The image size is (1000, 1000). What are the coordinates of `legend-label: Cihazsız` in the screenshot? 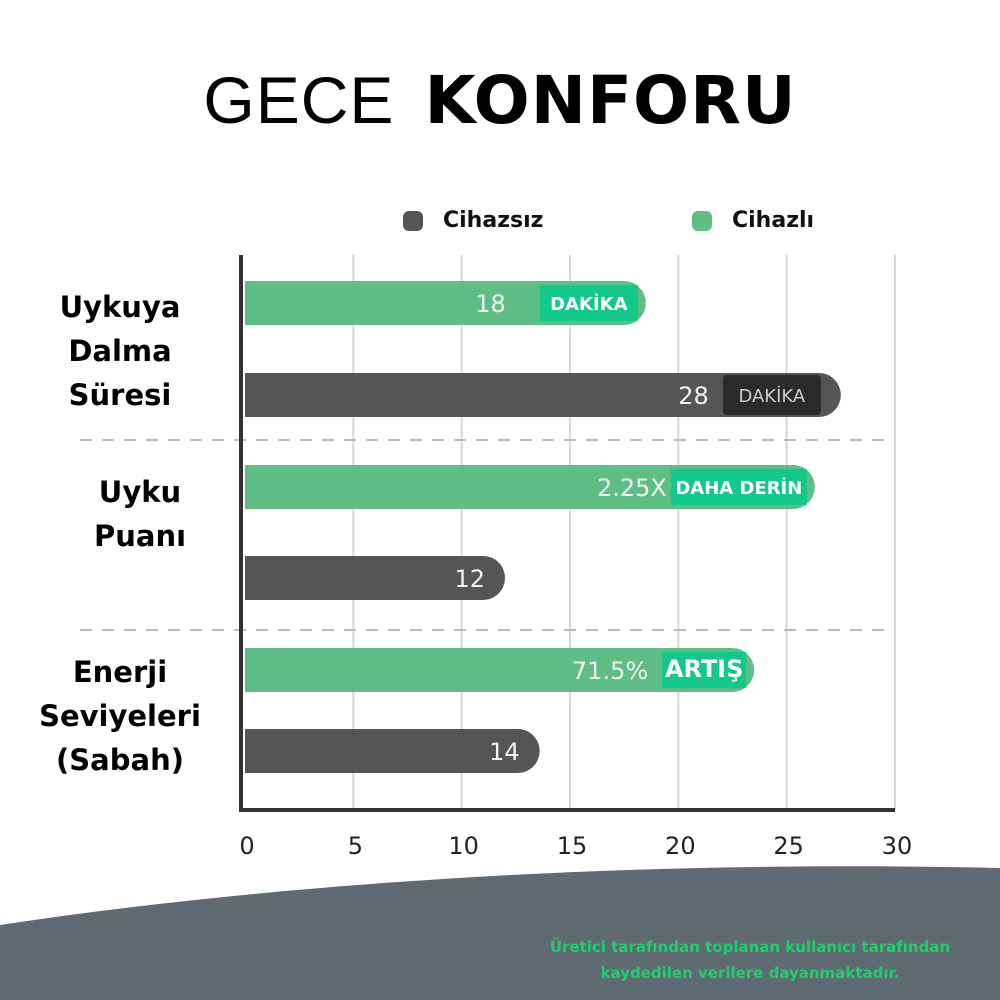 It's located at (493, 220).